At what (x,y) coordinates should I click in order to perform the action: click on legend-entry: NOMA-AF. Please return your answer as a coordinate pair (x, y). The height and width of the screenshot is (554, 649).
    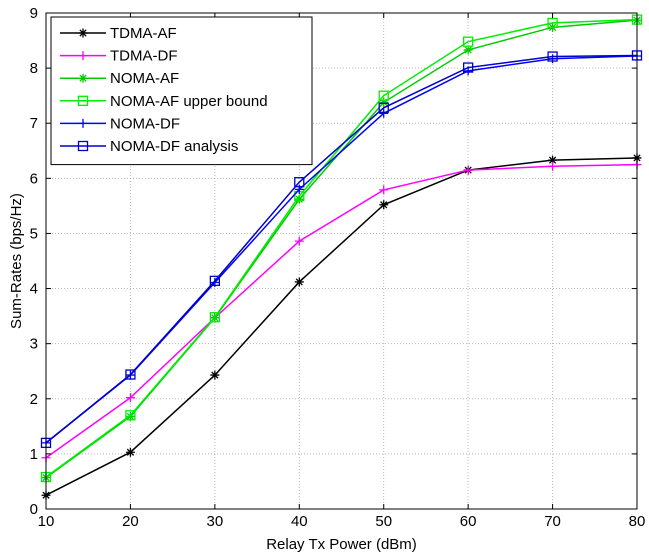
    Looking at the image, I should click on (119, 78).